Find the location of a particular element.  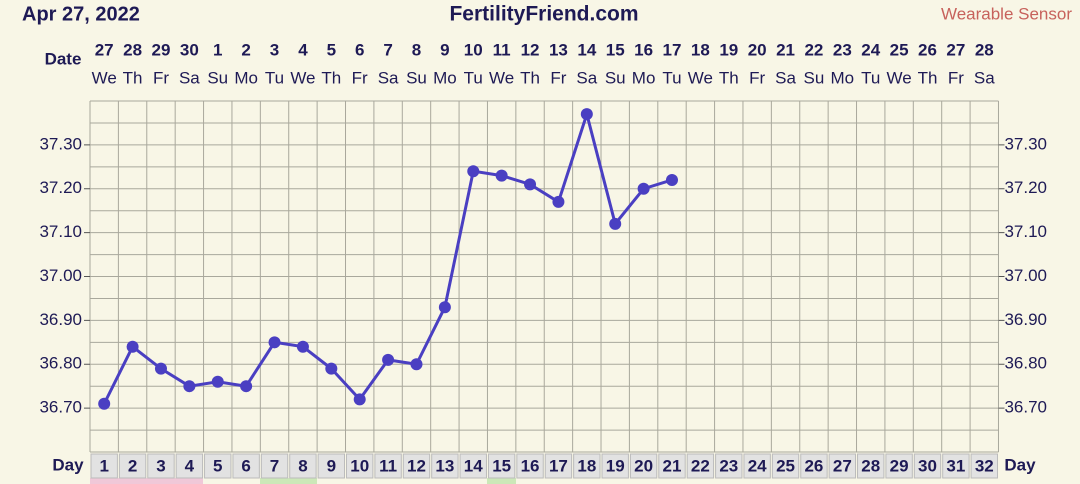

y-tick-label: 37.30 is located at coordinates (1025, 143).